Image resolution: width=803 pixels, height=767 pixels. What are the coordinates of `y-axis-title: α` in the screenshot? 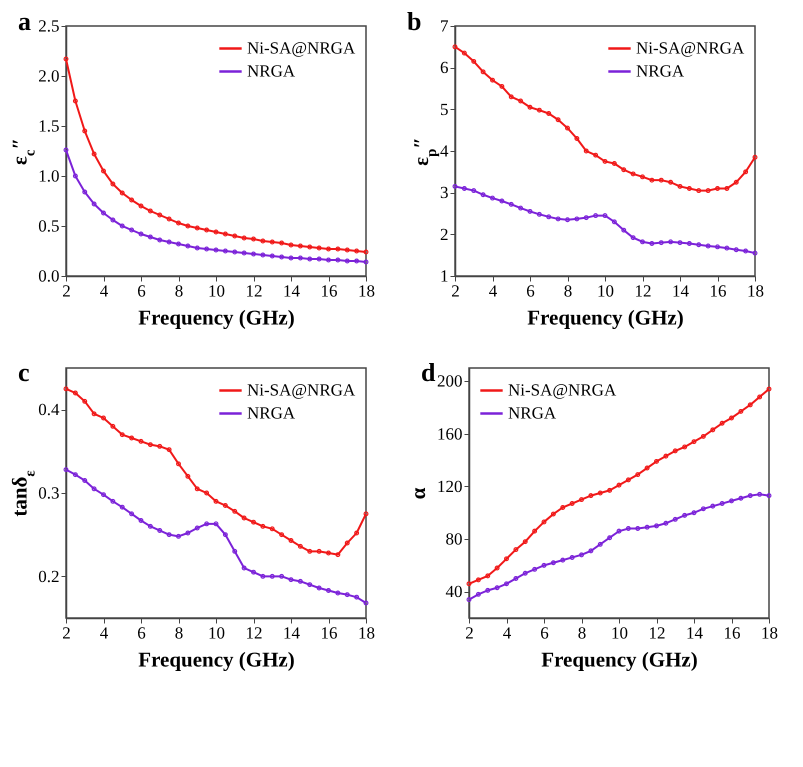 It's located at (418, 493).